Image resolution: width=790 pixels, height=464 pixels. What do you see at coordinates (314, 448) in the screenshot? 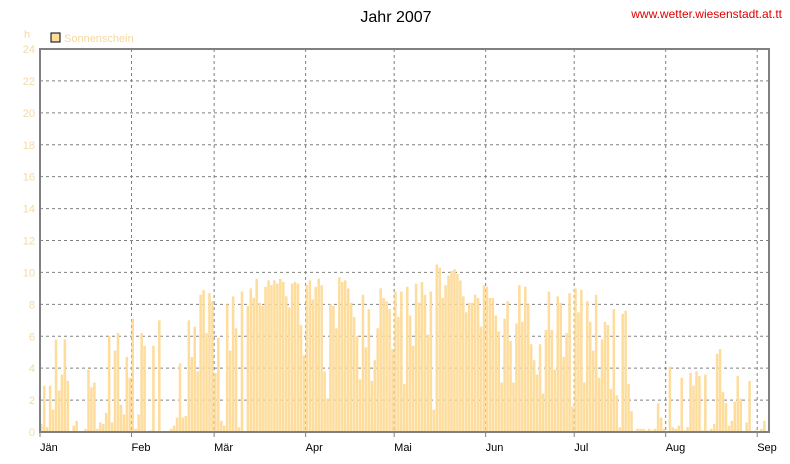
I see `x-tick-label: Apr` at bounding box center [314, 448].